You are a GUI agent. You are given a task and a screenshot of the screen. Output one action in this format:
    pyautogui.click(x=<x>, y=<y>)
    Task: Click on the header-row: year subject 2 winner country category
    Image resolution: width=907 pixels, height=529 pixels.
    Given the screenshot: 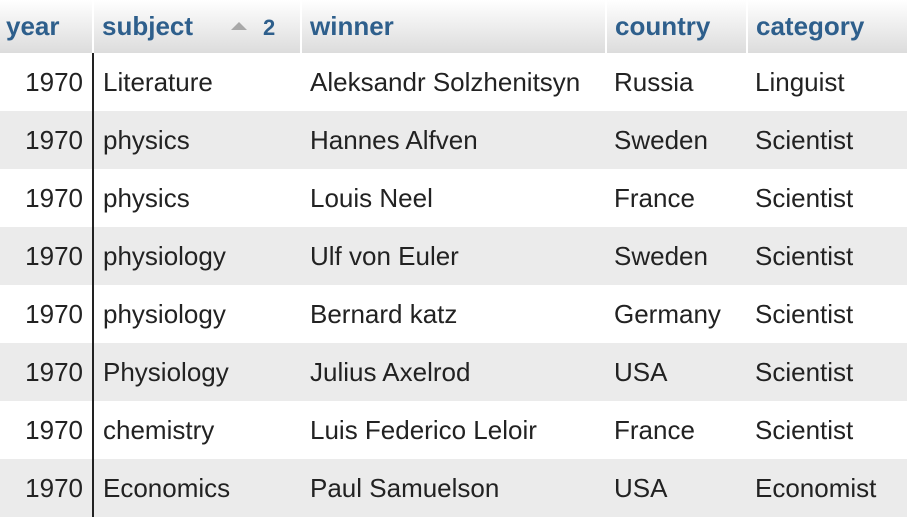 What is the action you would take?
    pyautogui.click(x=453, y=26)
    